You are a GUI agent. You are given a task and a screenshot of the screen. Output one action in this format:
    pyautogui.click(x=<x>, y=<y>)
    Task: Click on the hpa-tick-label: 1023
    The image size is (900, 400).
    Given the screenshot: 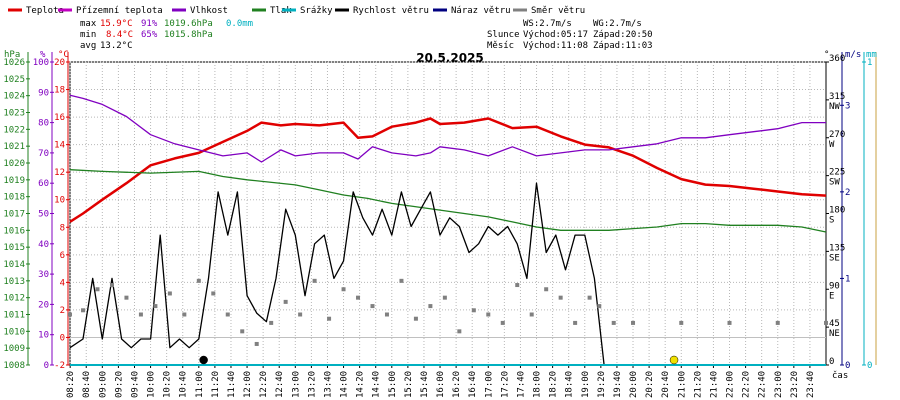 What is the action you would take?
    pyautogui.click(x=14, y=114)
    